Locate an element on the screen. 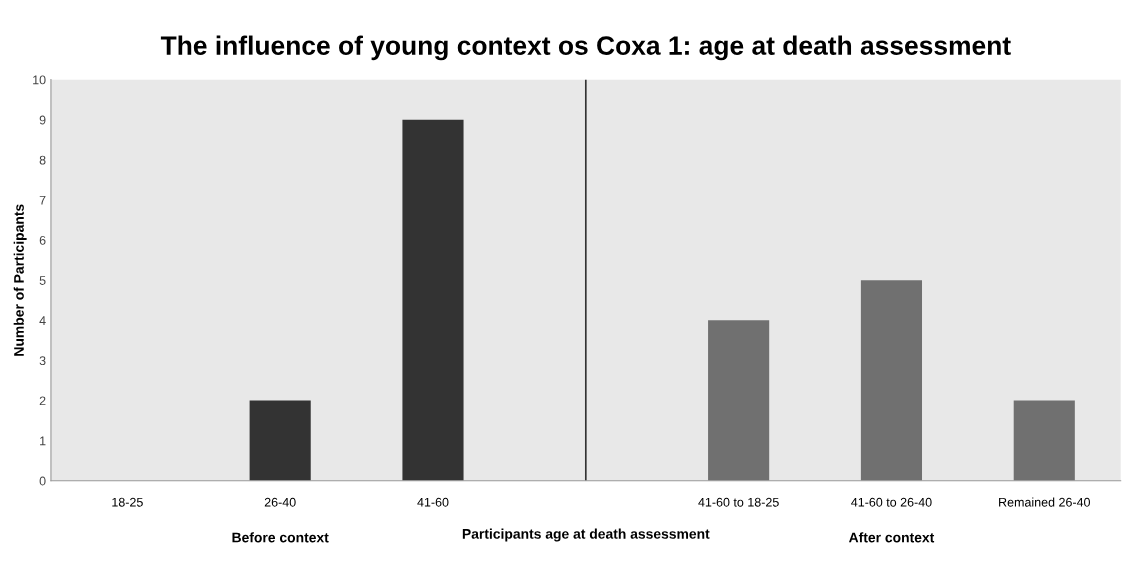 The image size is (1132, 569). y-axis-title: Number of Participants is located at coordinates (20, 280).